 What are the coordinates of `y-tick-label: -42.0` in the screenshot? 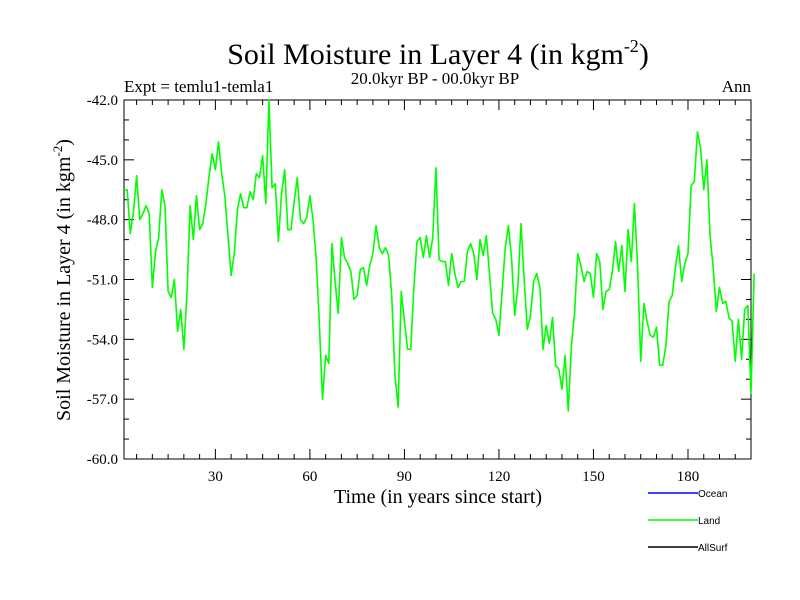 It's located at (102, 101).